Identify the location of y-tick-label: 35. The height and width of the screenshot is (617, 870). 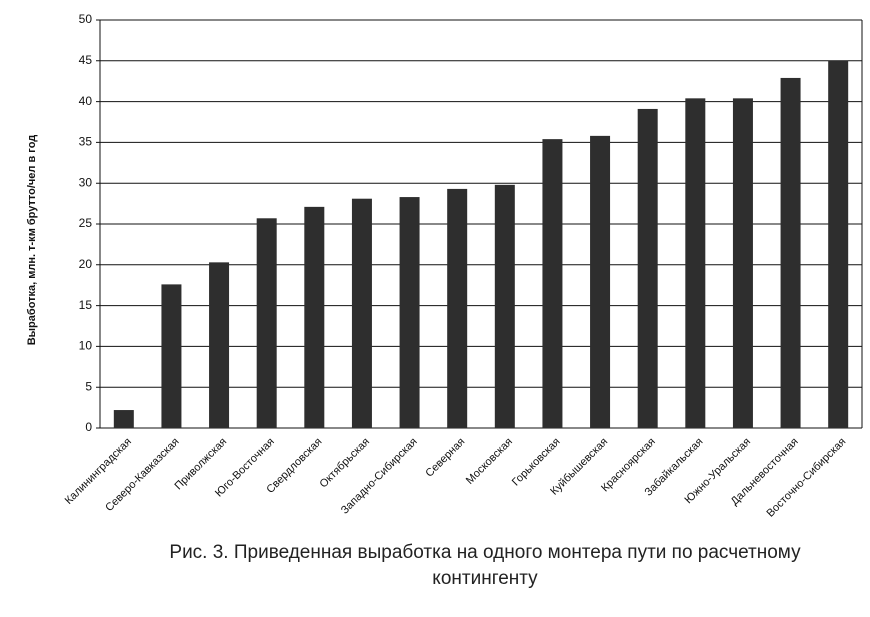
(86, 142).